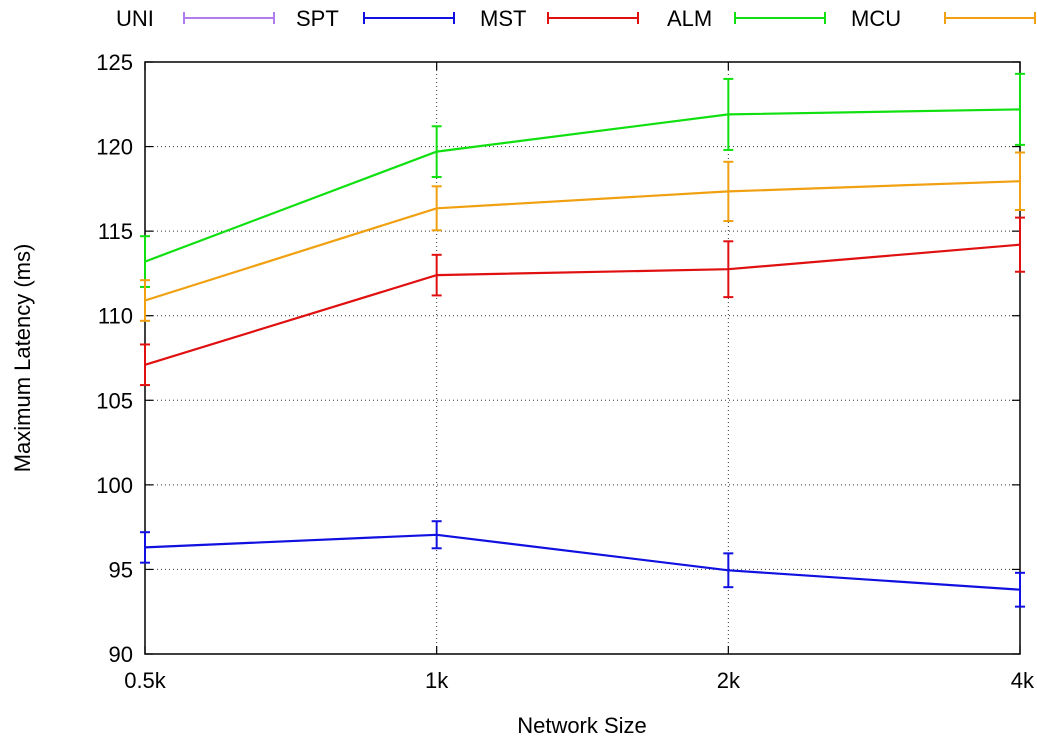  What do you see at coordinates (114, 485) in the screenshot?
I see `y-tick-label: 100` at bounding box center [114, 485].